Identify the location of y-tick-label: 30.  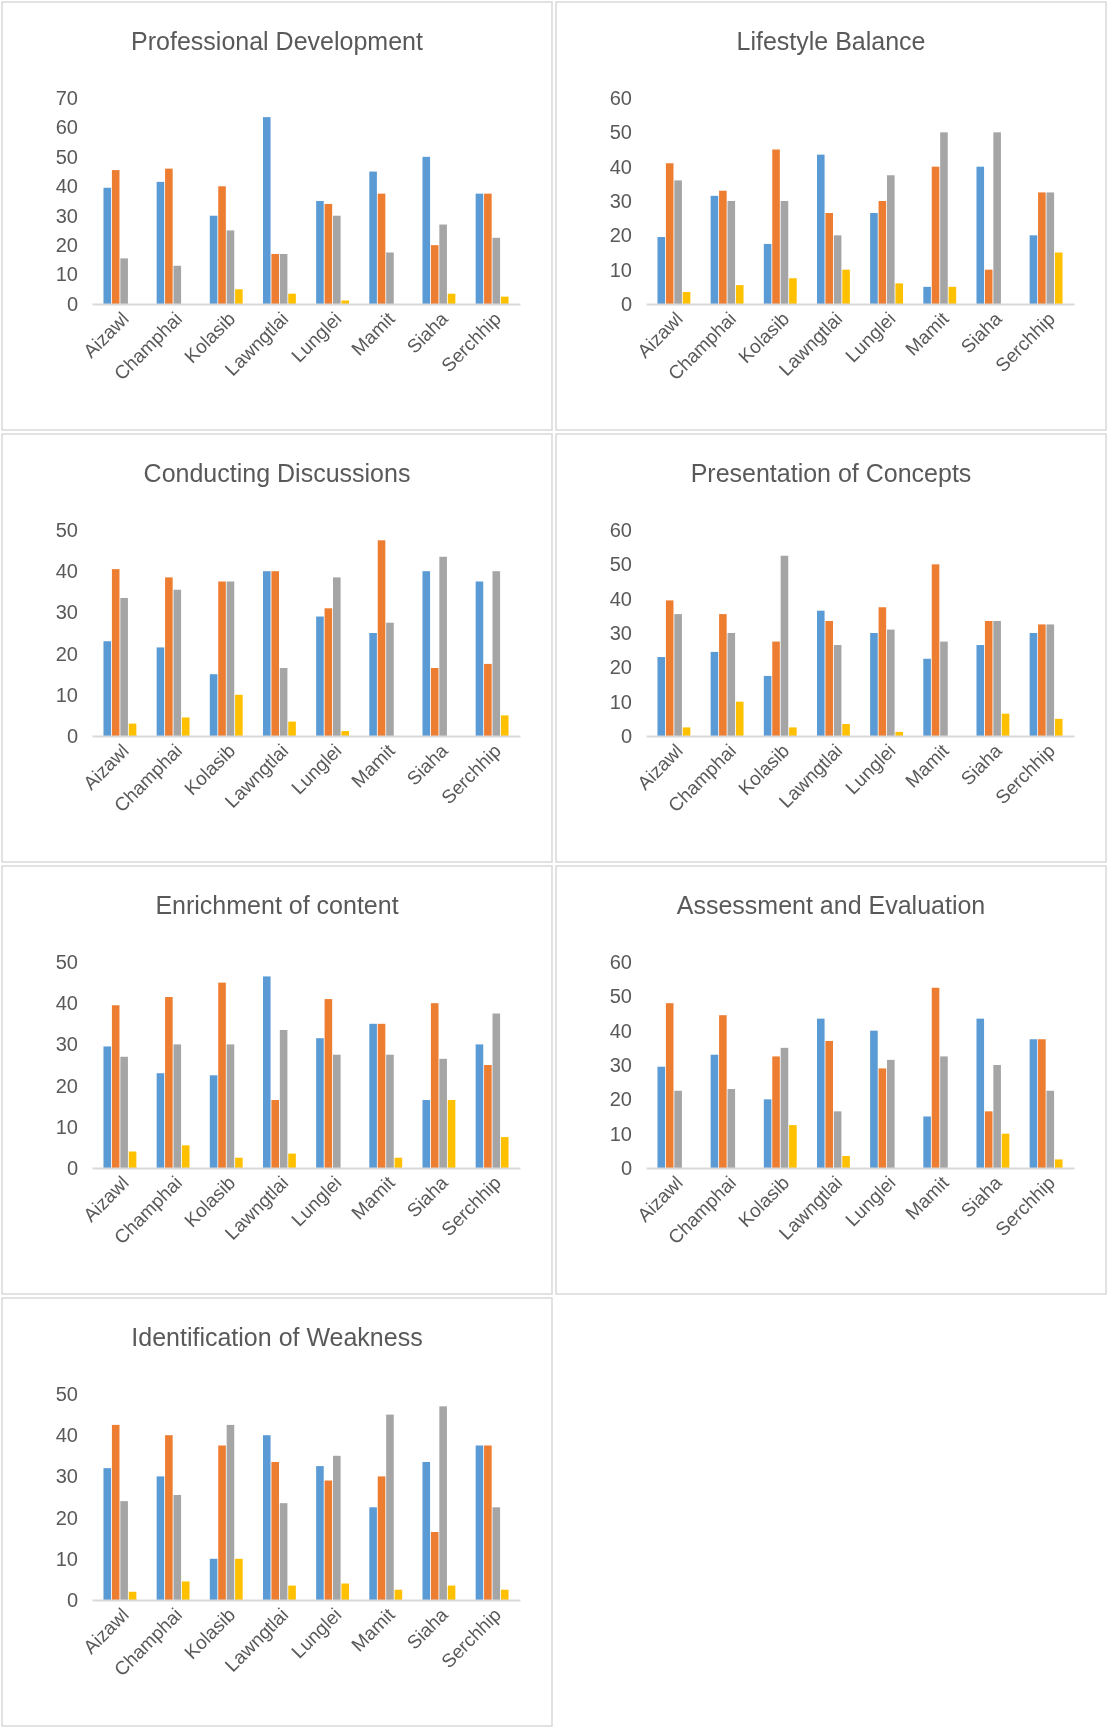
(66, 1476).